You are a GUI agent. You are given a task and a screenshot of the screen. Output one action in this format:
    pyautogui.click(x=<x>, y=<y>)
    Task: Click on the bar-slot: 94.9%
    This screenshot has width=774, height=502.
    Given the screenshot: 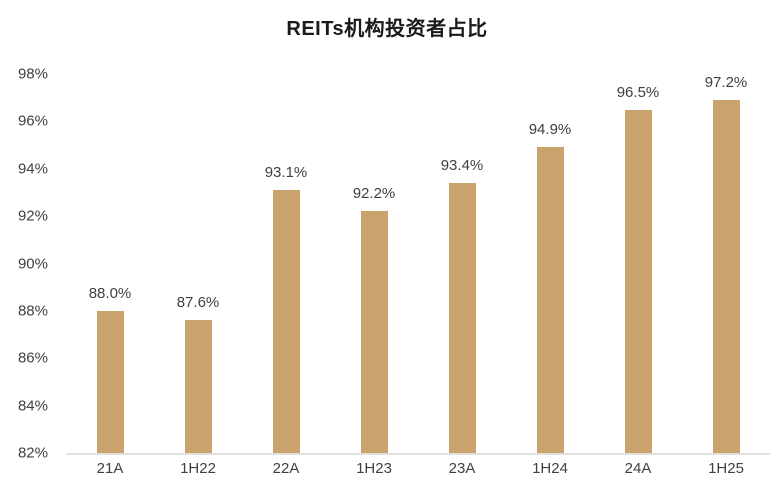 What is the action you would take?
    pyautogui.click(x=550, y=263)
    